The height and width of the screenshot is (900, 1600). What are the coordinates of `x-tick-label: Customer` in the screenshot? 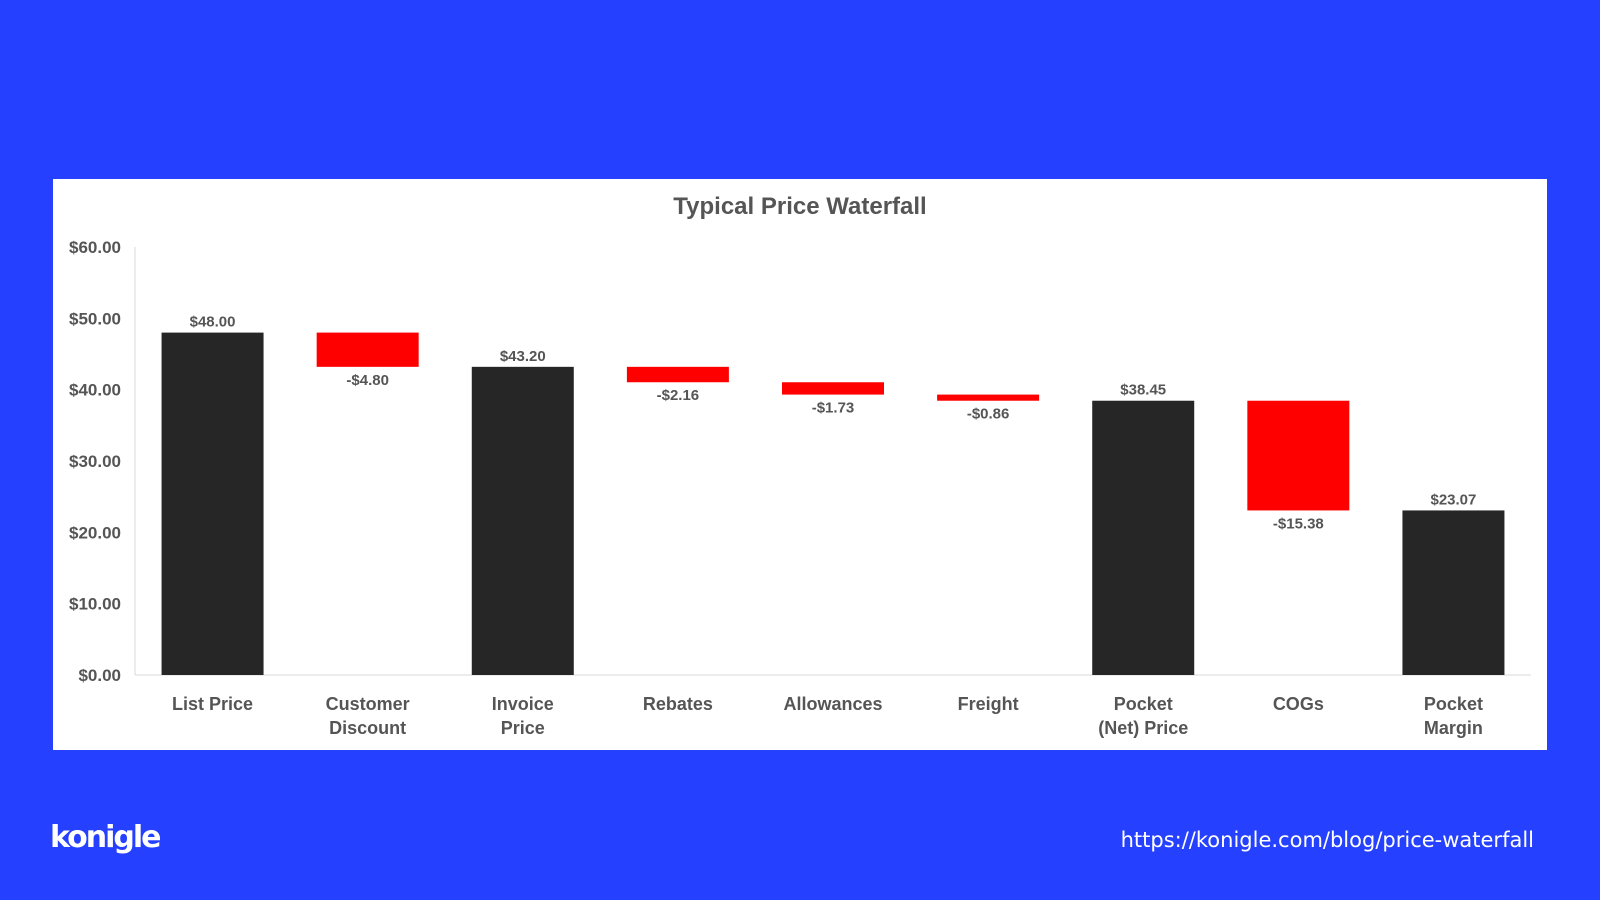 It's located at (368, 704).